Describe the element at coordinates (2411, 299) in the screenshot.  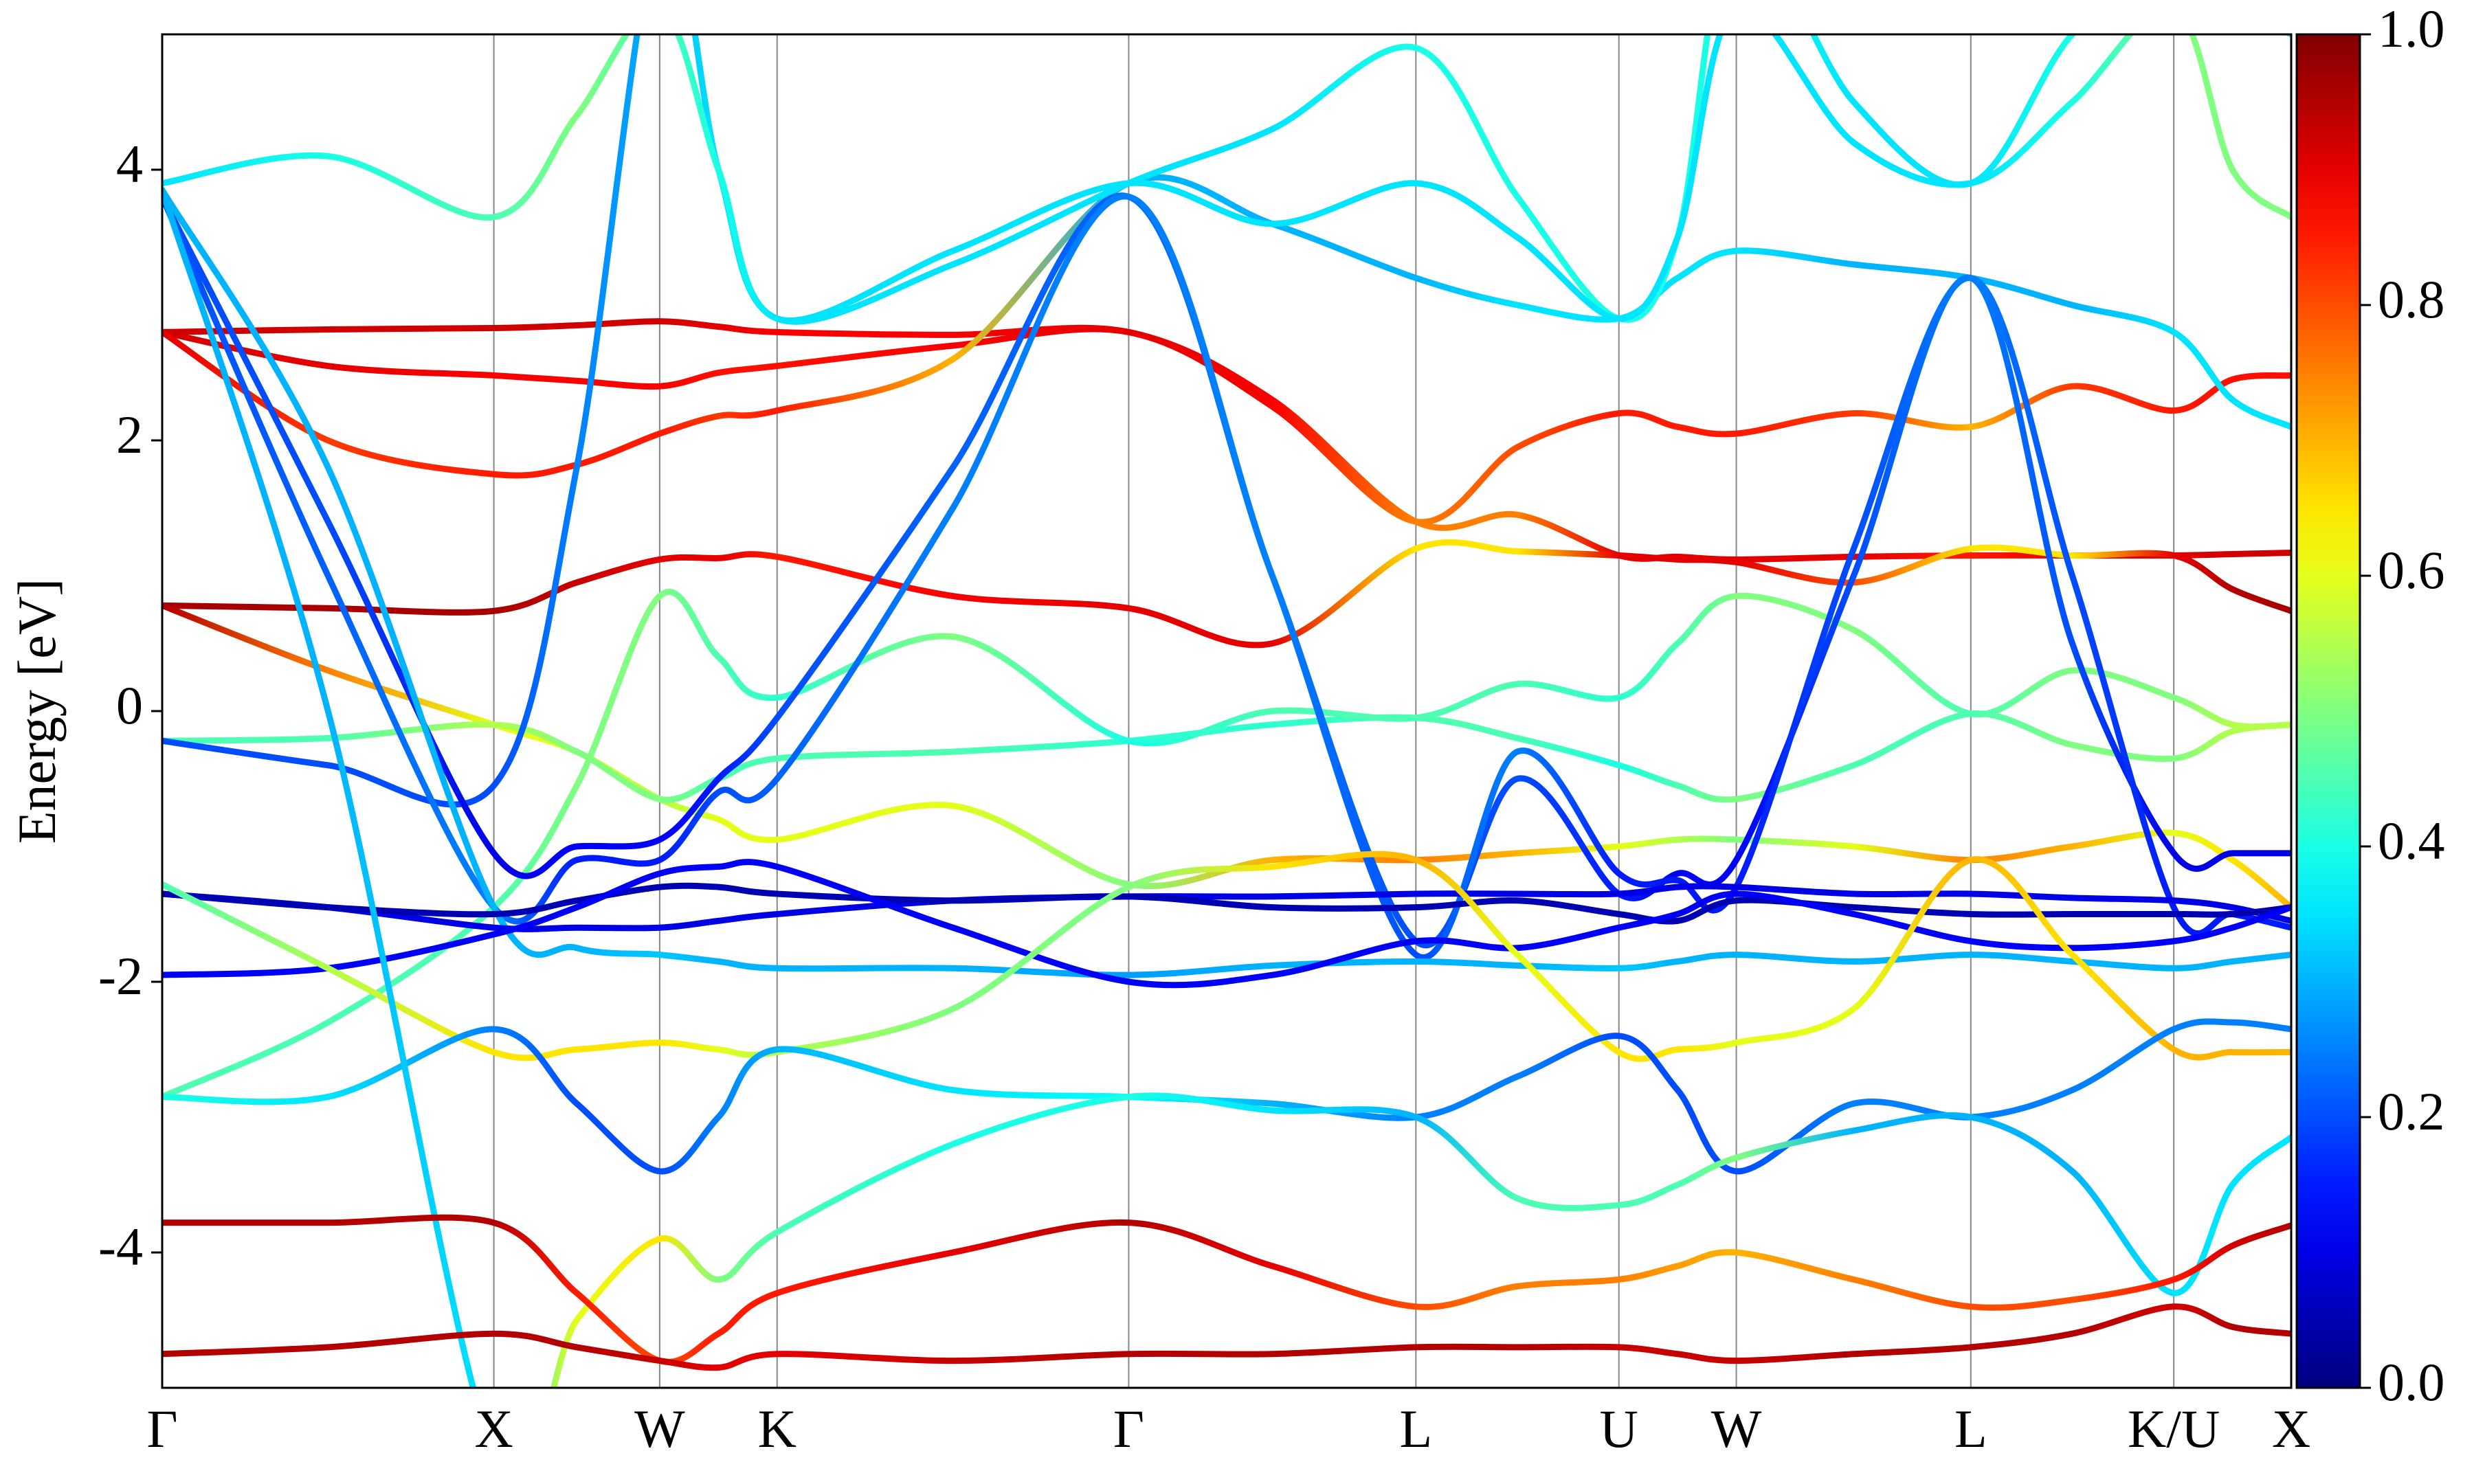
I see `colorbar-tick-label: 0.8` at that location.